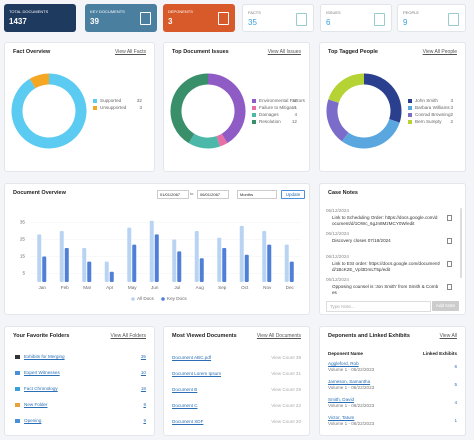 This screenshot has height=440, width=474. What do you see at coordinates (295, 114) in the screenshot?
I see `legend-value: 4` at bounding box center [295, 114].